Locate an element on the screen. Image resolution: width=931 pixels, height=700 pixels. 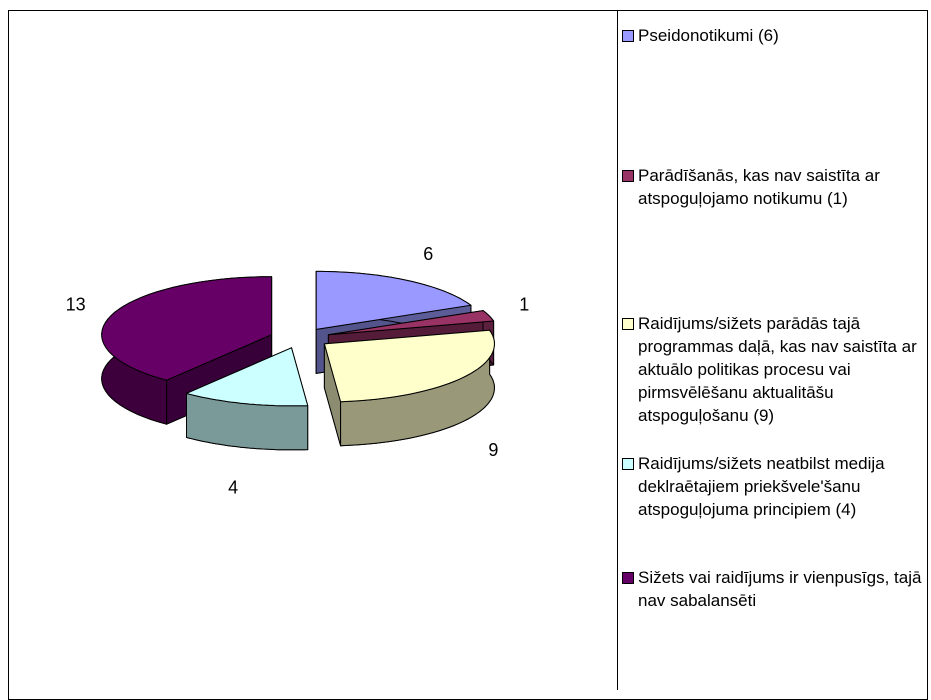
data-label: 13 is located at coordinates (76, 304).